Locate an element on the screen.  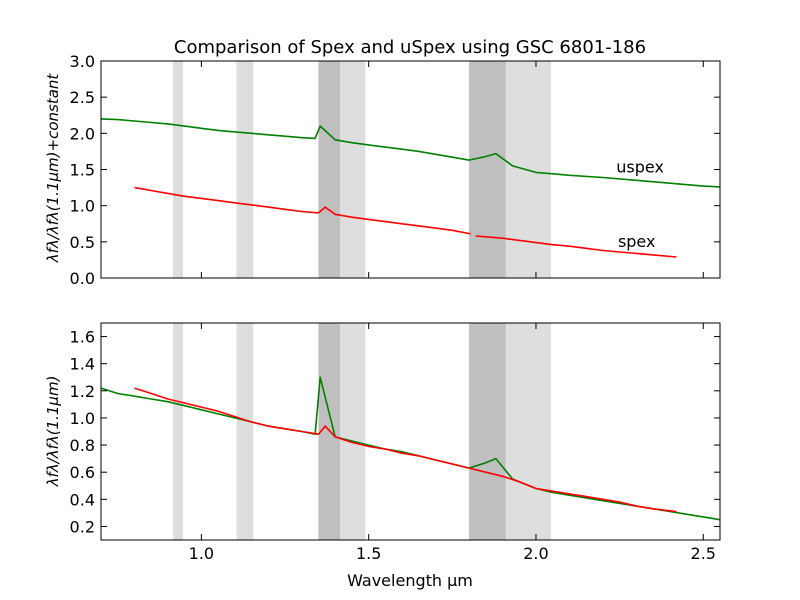
y-tick-label: 1.2 is located at coordinates (82, 391).